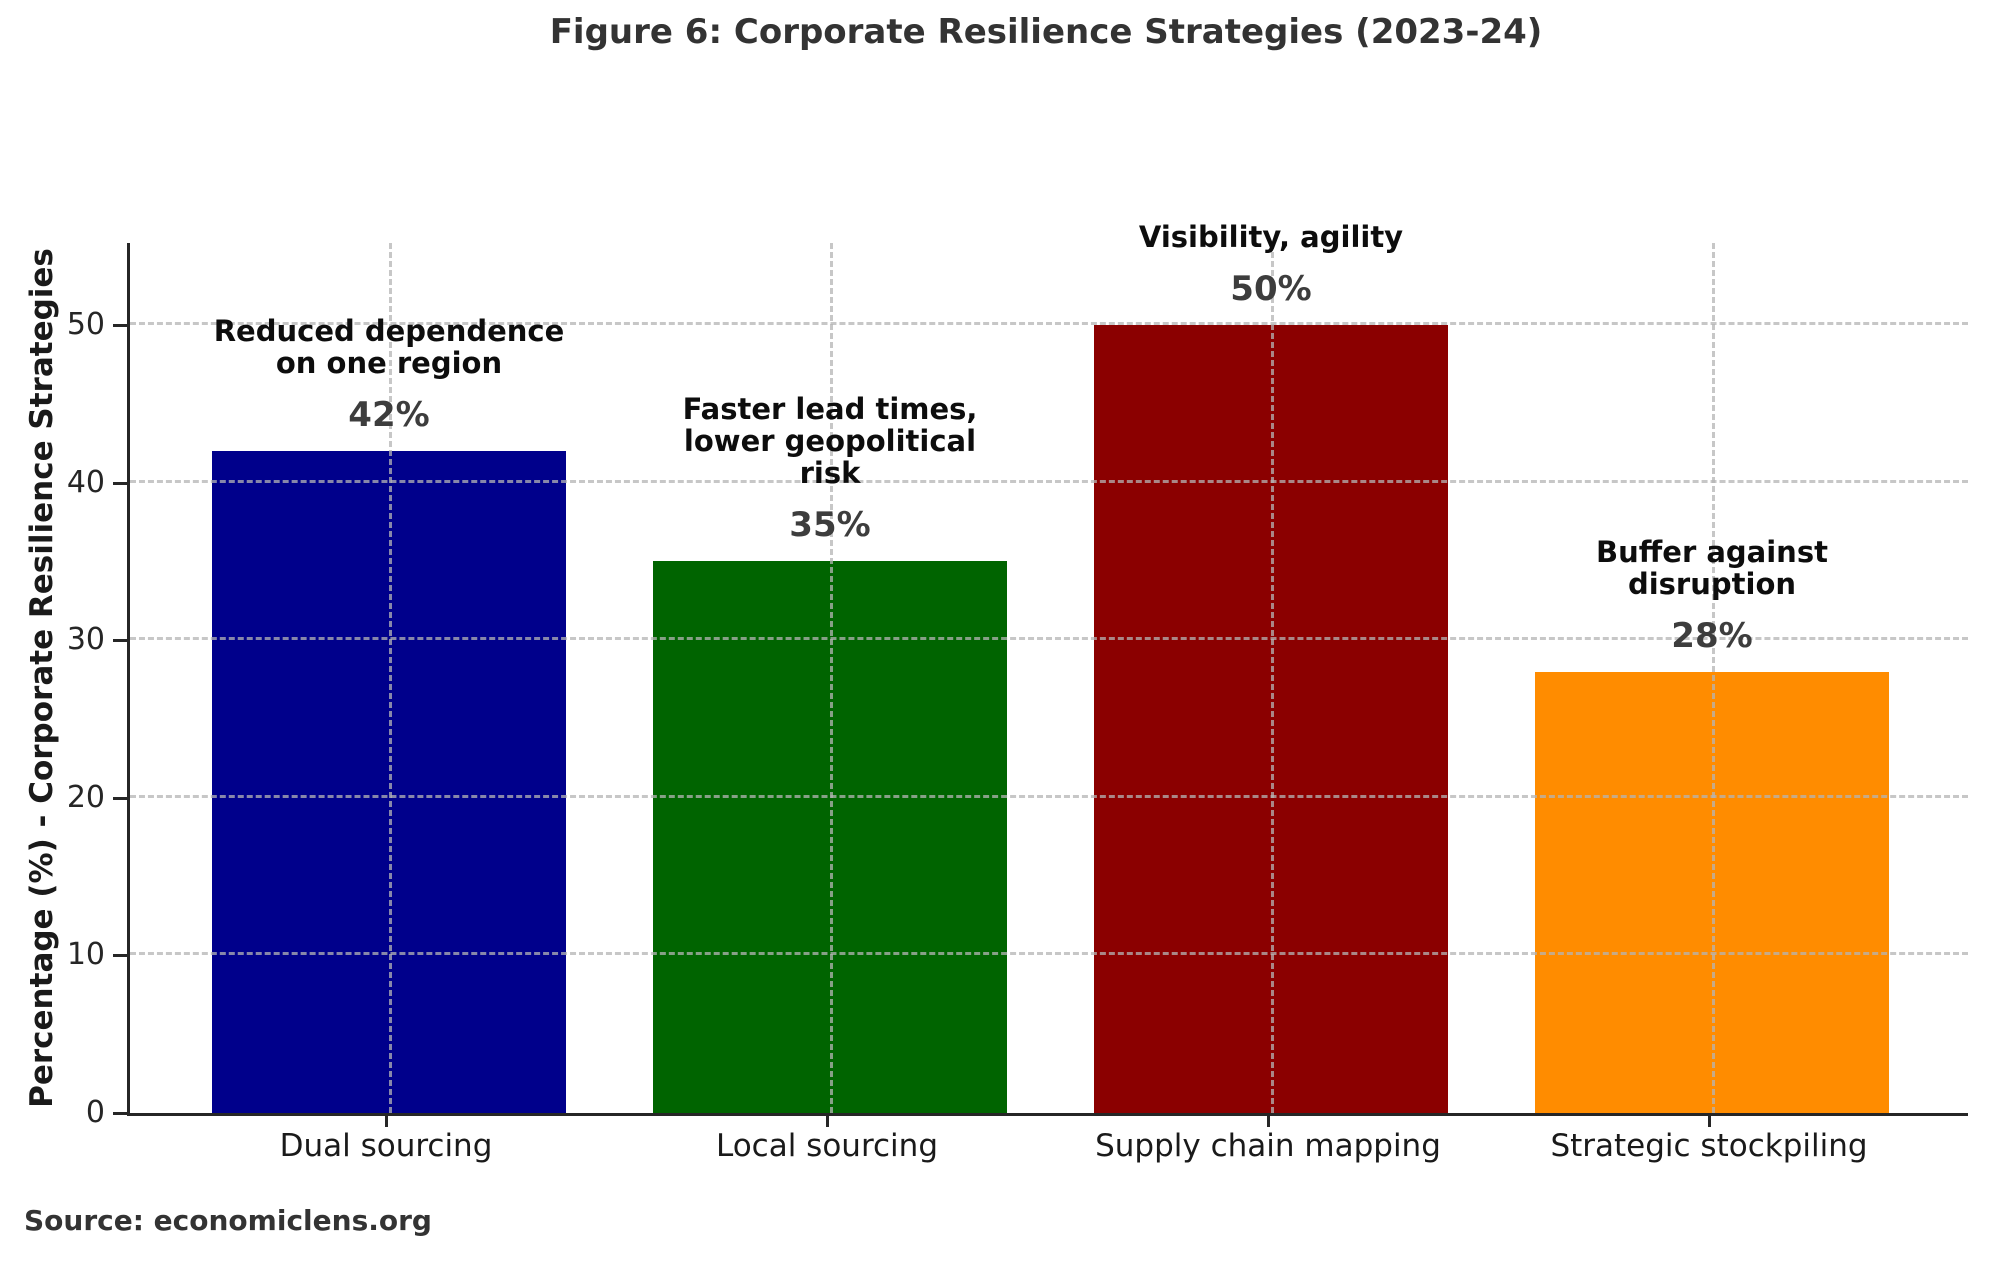 The width and height of the screenshot is (1989, 1270). What do you see at coordinates (85, 482) in the screenshot?
I see `y-tick-label: 40` at bounding box center [85, 482].